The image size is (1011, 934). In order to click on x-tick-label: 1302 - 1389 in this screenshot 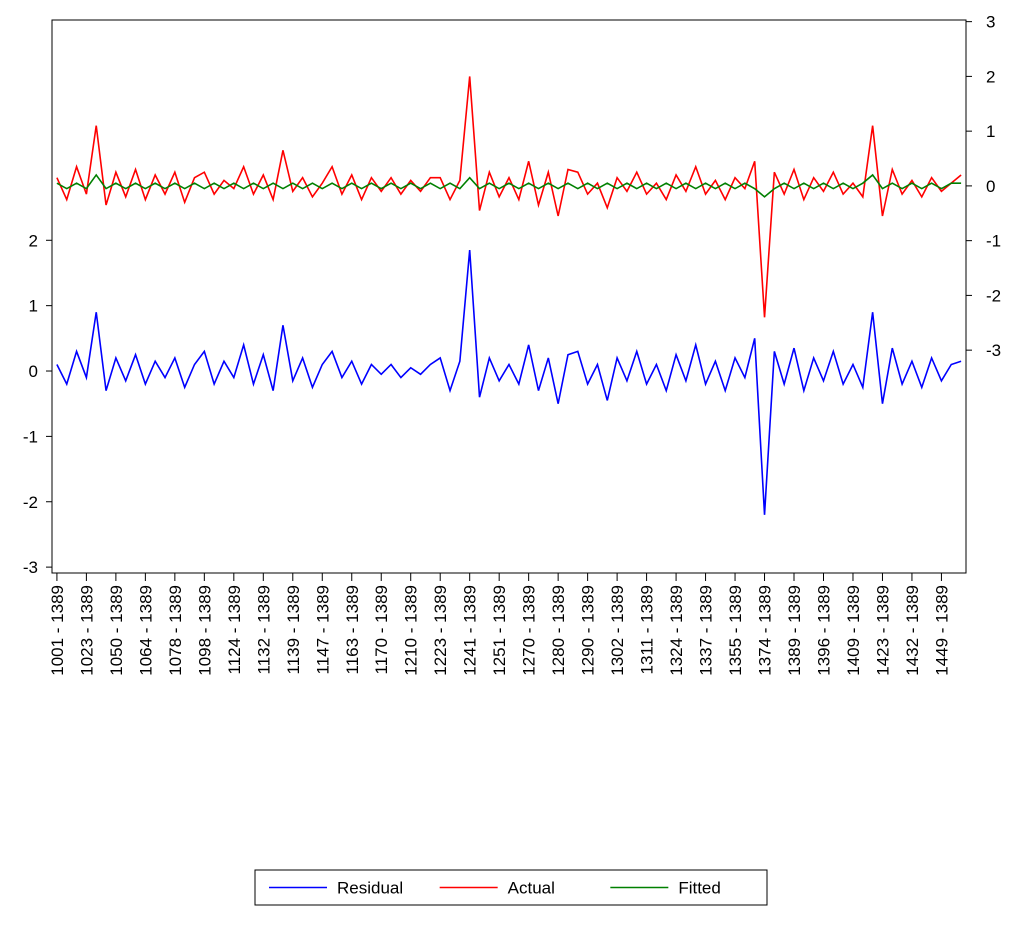, I will do `click(617, 630)`.